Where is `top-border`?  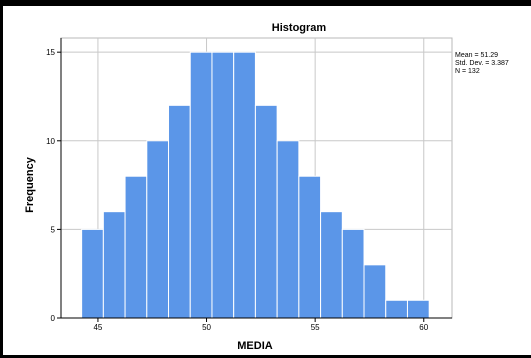
top-border is located at coordinates (265, 3).